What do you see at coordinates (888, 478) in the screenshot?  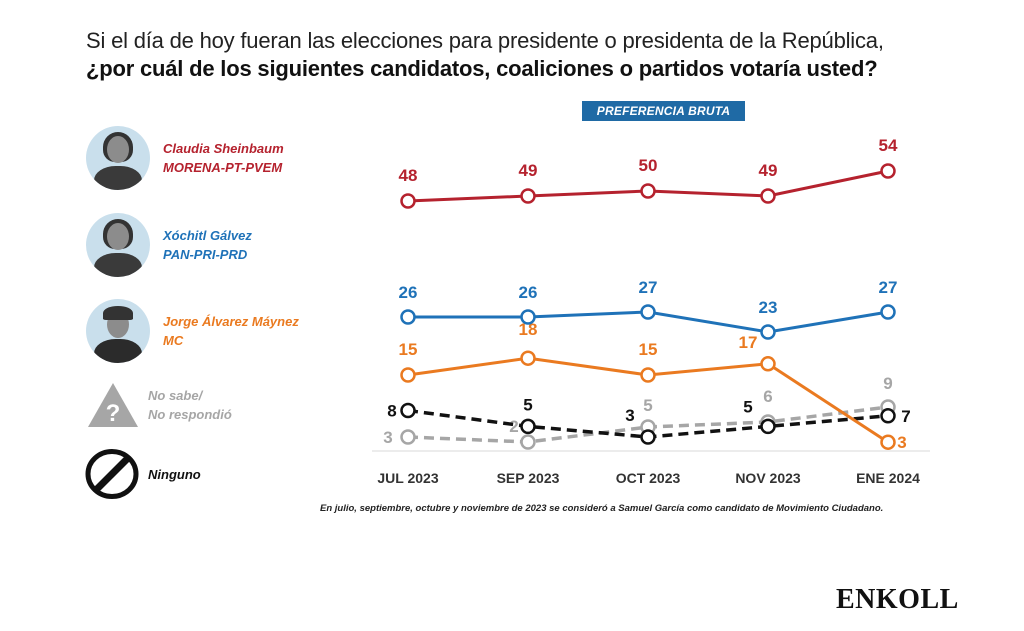 I see `x-tick-label: ENE 2024` at bounding box center [888, 478].